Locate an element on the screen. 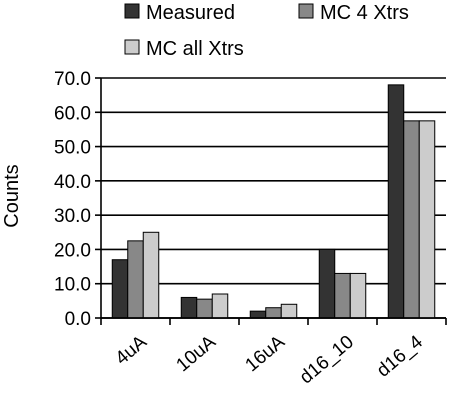  y-tick-label: 50.0 is located at coordinates (72, 148).